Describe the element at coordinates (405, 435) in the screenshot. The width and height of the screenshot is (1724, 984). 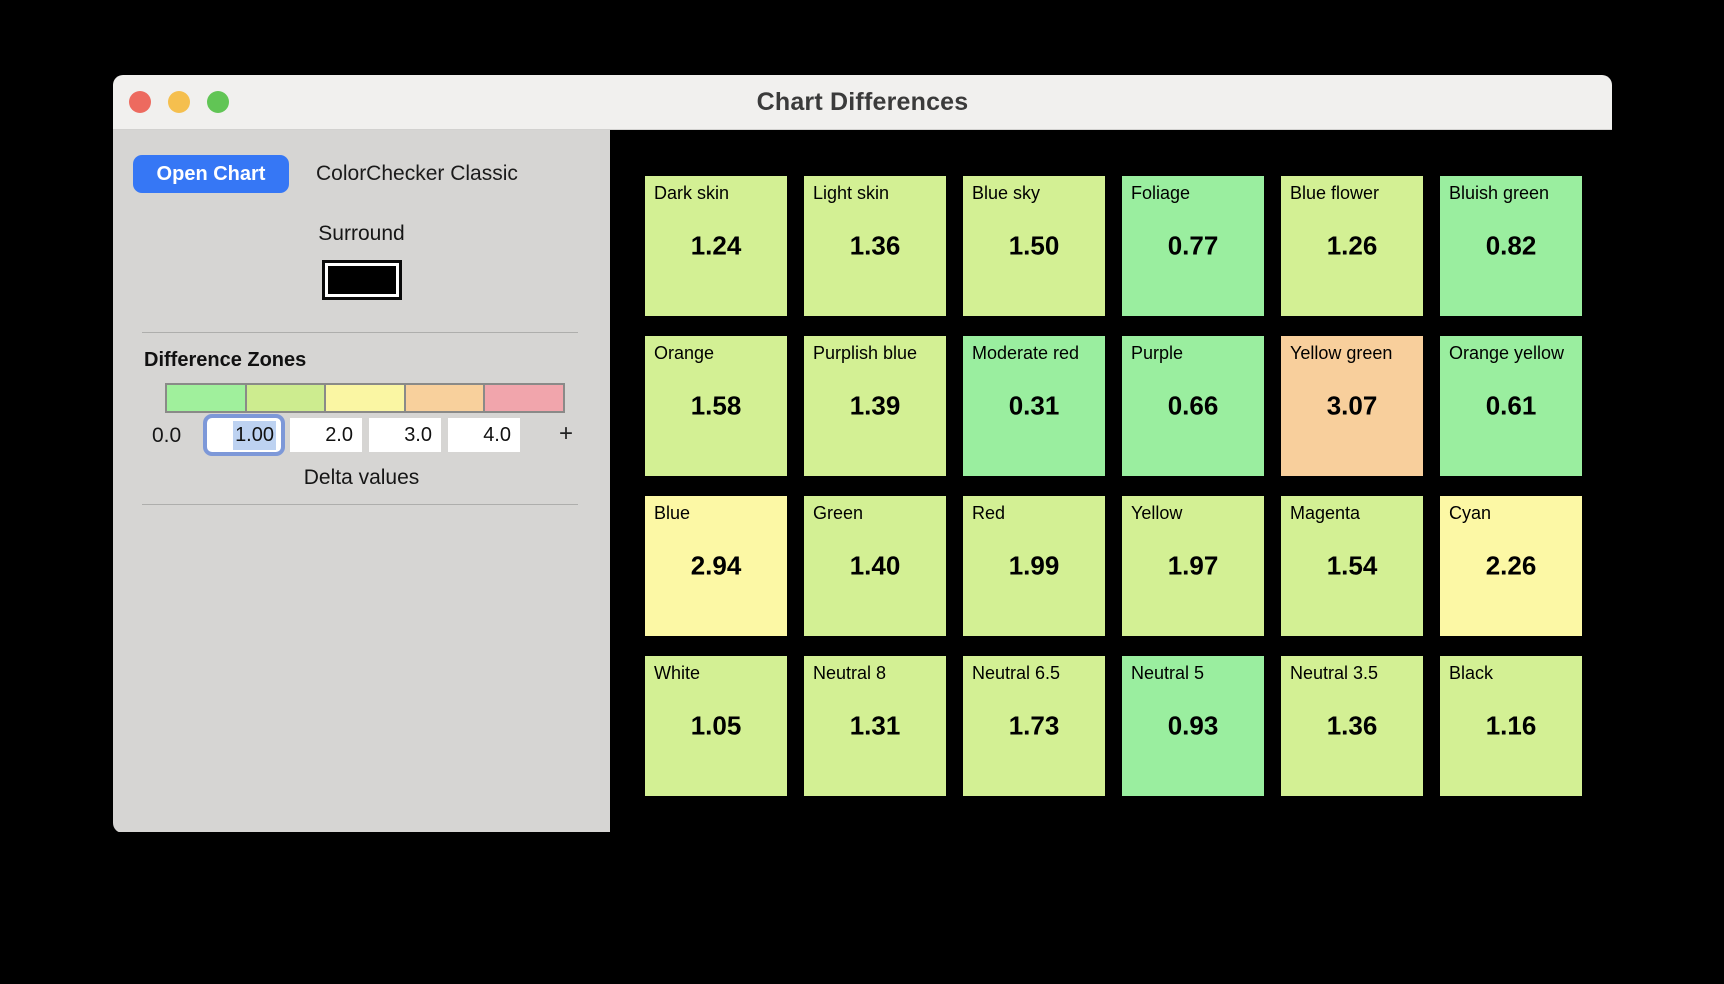
I see `zone-input-3: 3.0` at that location.